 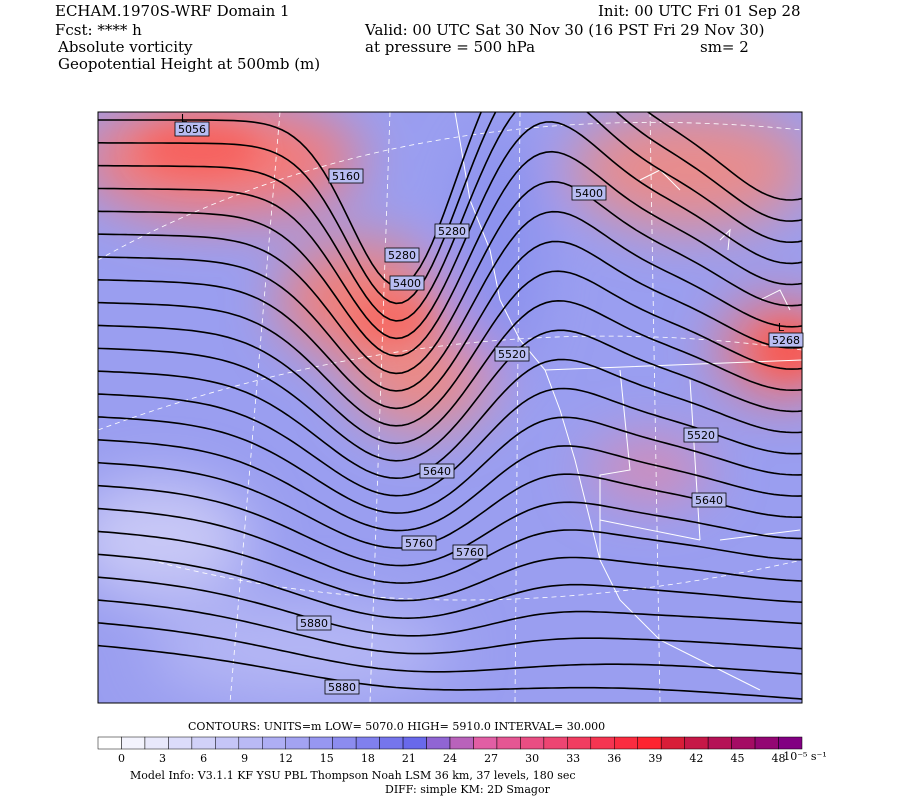 What do you see at coordinates (781, 327) in the screenshot?
I see `low-marker: L` at bounding box center [781, 327].